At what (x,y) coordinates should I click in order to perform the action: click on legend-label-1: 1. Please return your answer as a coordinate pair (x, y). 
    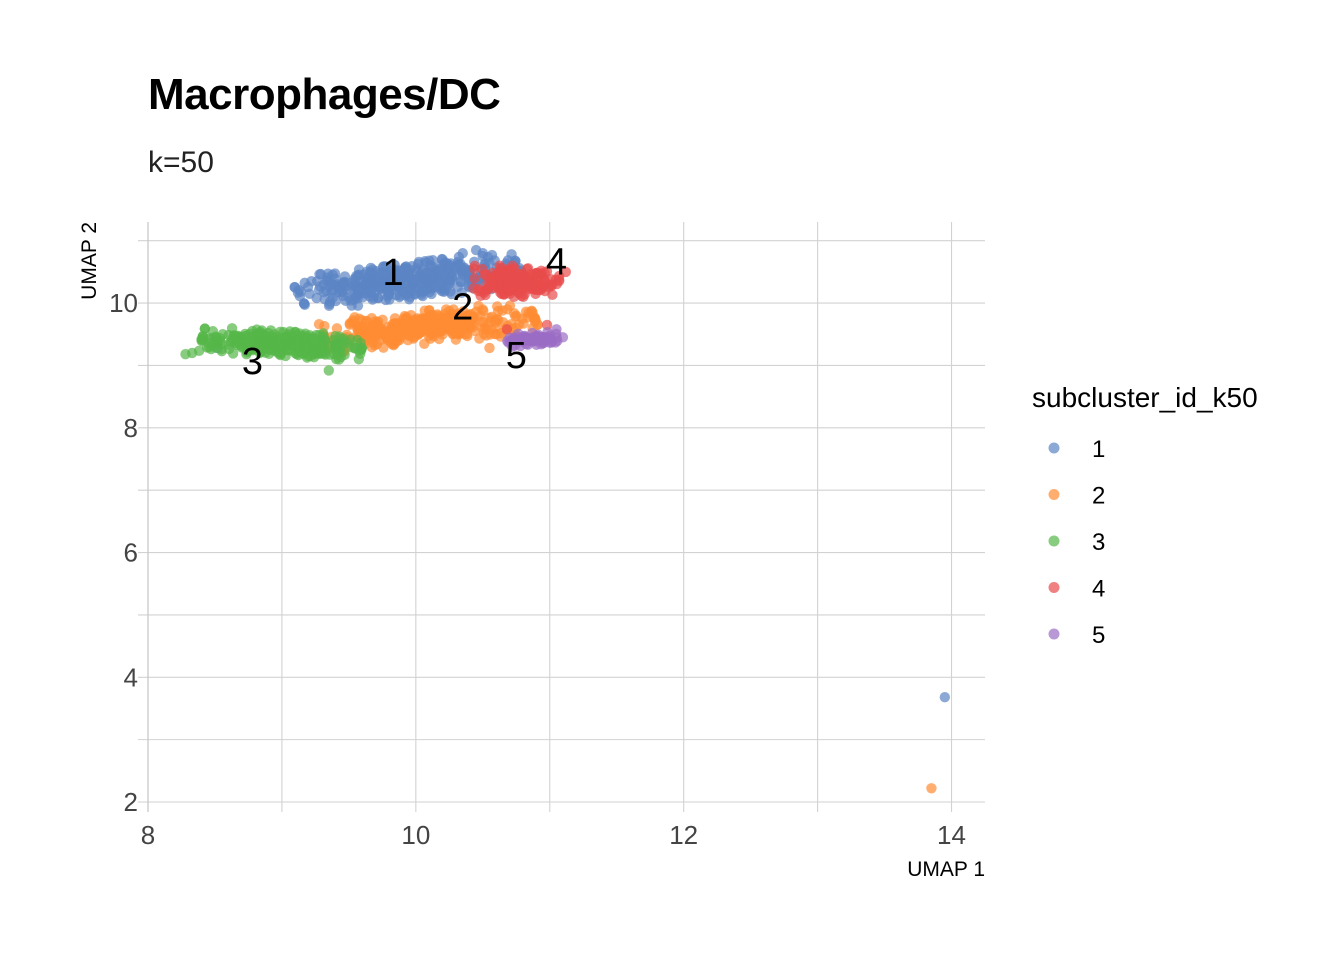
    Looking at the image, I should click on (1098, 449).